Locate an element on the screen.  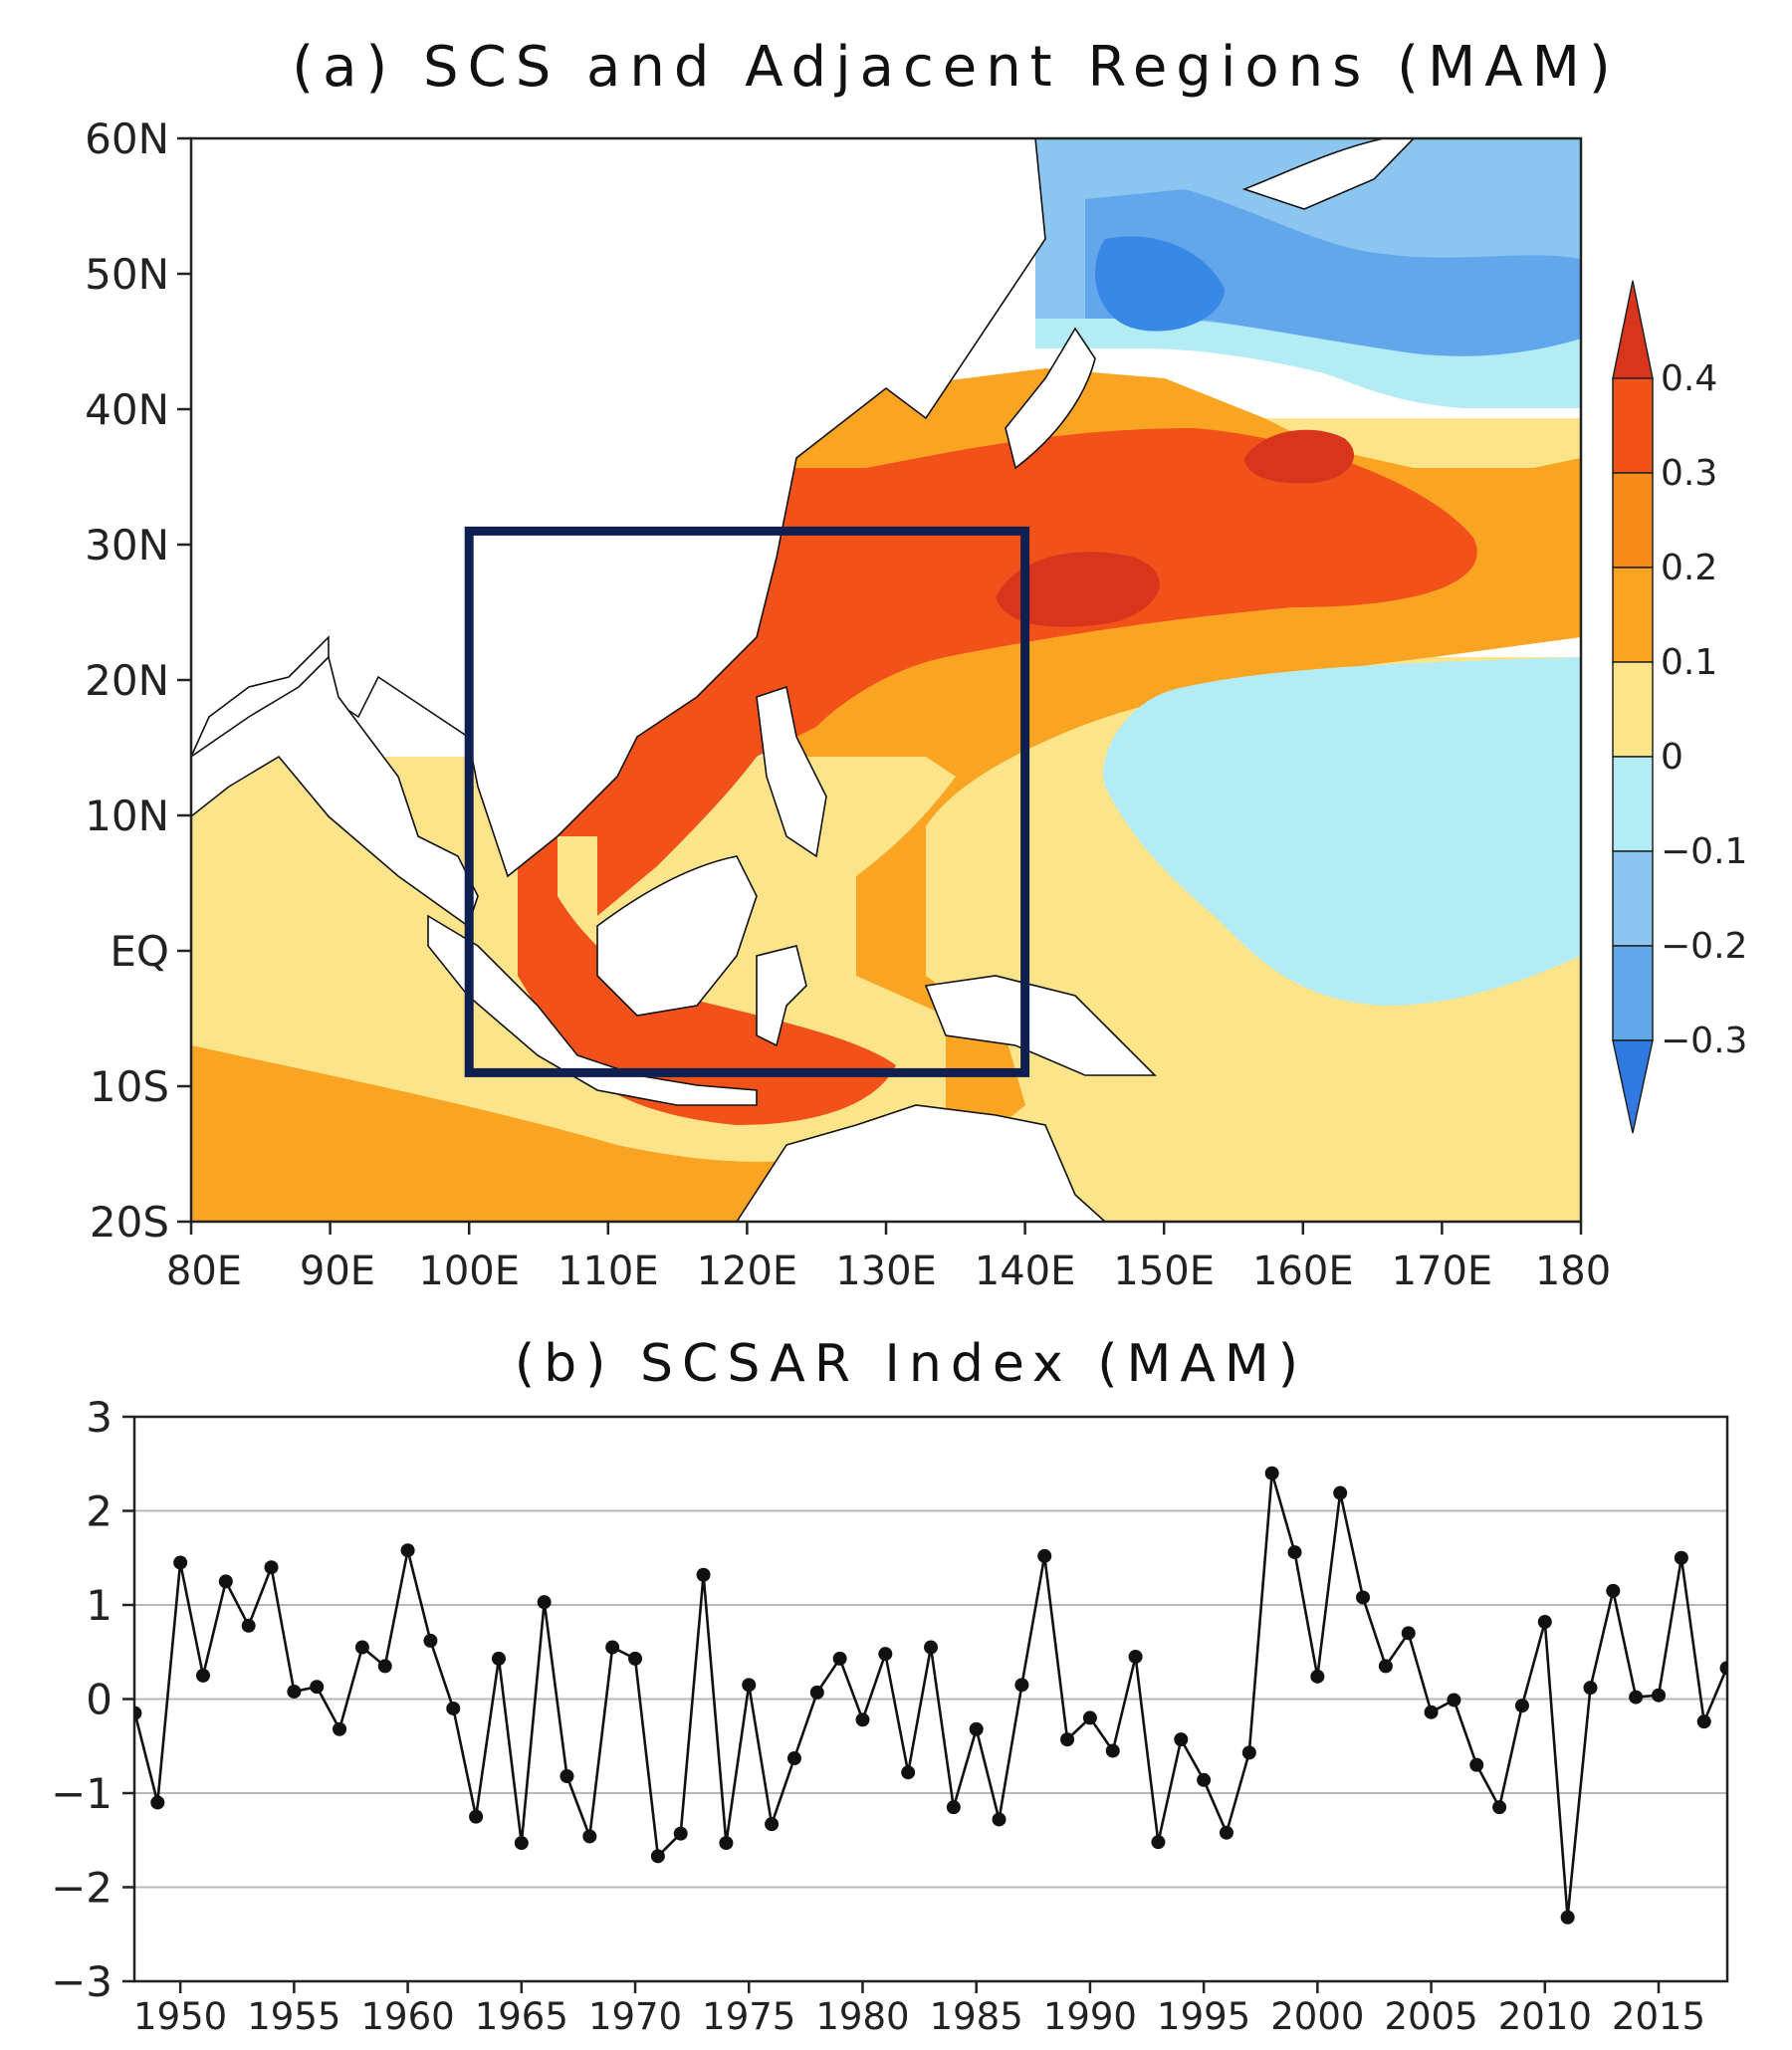
ts-ylabel: −3 is located at coordinates (81, 1981).